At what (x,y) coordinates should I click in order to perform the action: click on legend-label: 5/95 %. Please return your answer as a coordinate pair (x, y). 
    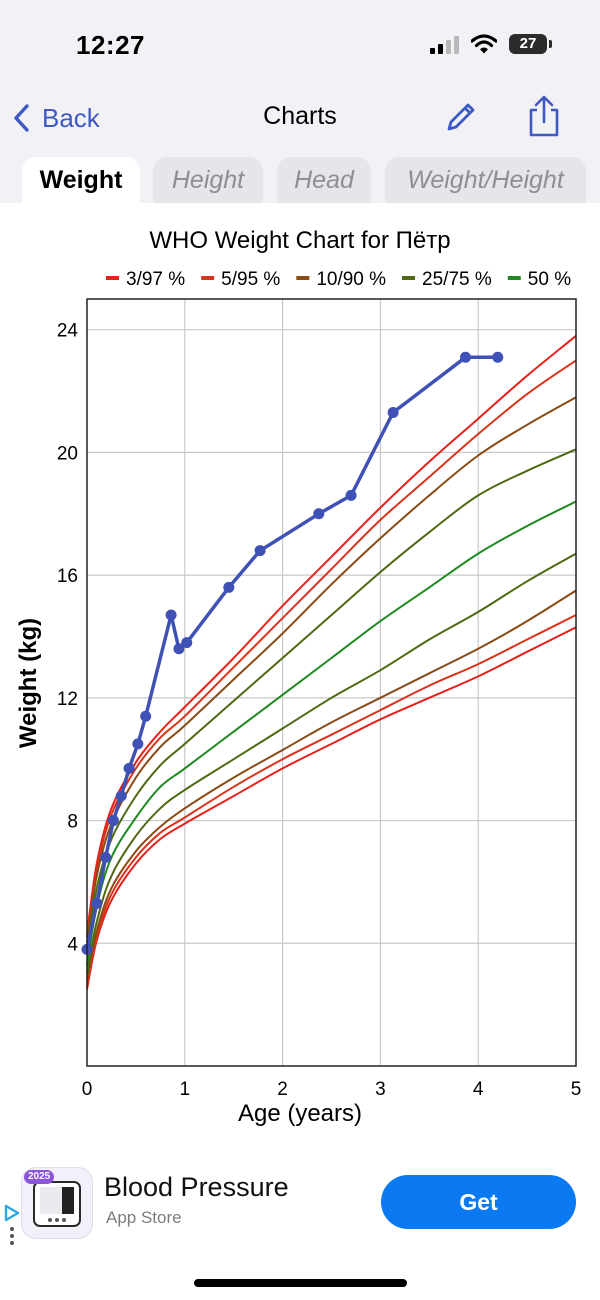
    Looking at the image, I should click on (250, 279).